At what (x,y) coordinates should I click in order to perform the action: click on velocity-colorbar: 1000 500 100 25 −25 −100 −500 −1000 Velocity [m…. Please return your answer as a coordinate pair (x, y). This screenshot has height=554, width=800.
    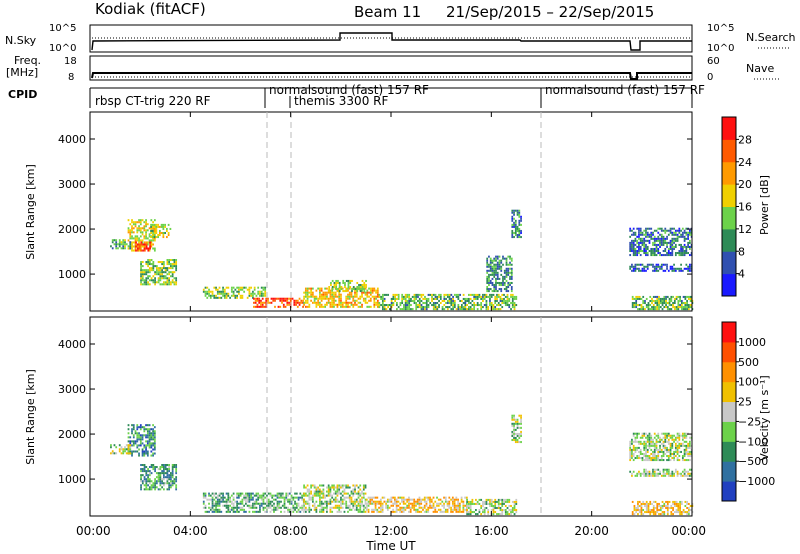
    Looking at the image, I should click on (748, 411).